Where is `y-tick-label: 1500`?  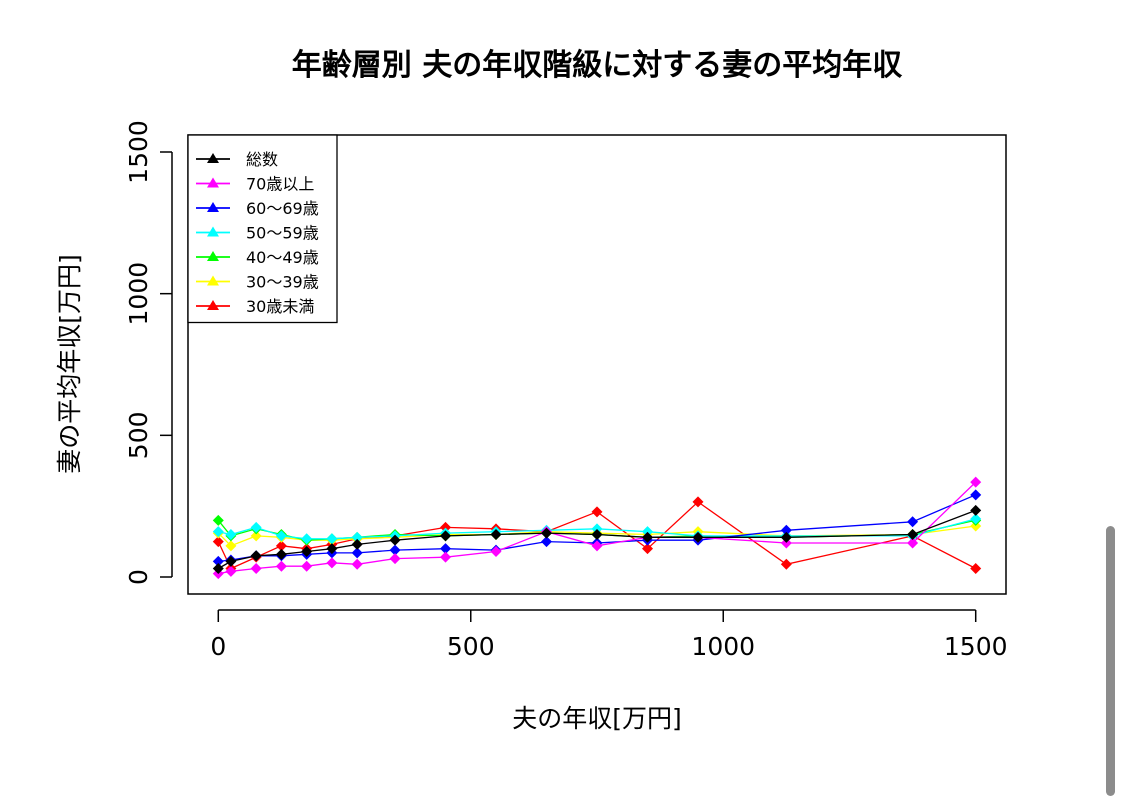
y-tick-label: 1500 is located at coordinates (138, 152).